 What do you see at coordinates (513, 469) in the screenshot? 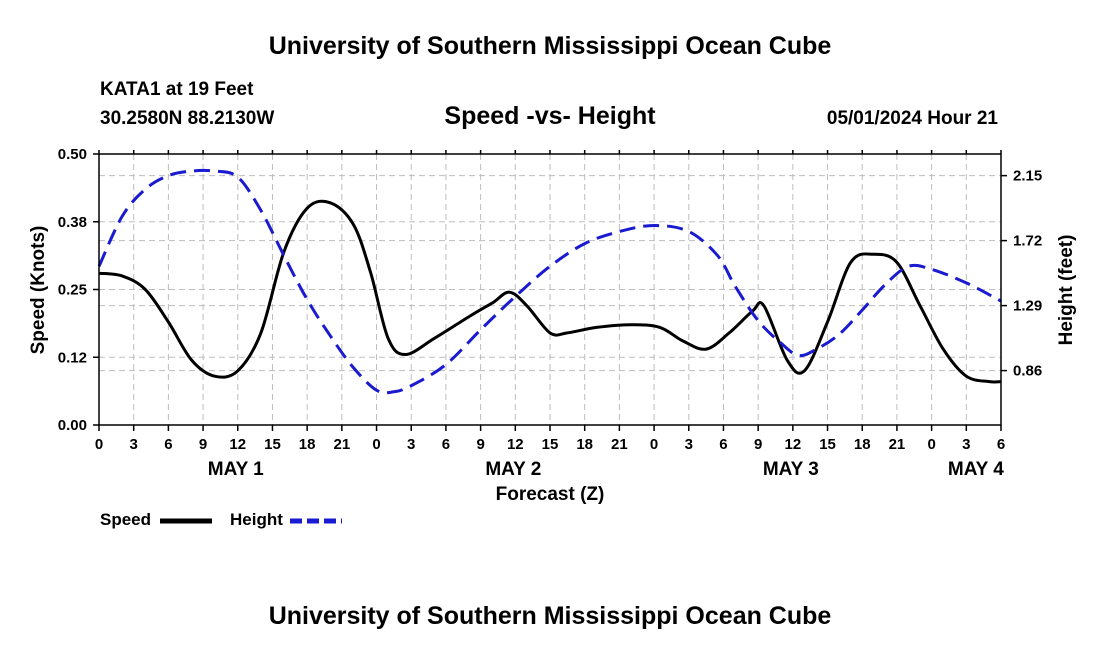
I see `day-label: MAY 2` at bounding box center [513, 469].